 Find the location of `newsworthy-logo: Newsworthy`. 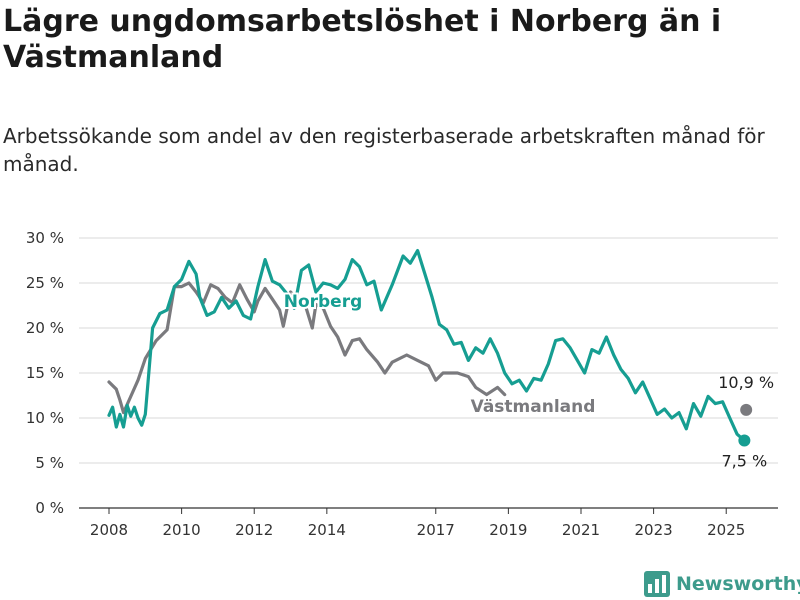

newsworthy-logo: Newsworthy is located at coordinates (722, 584).